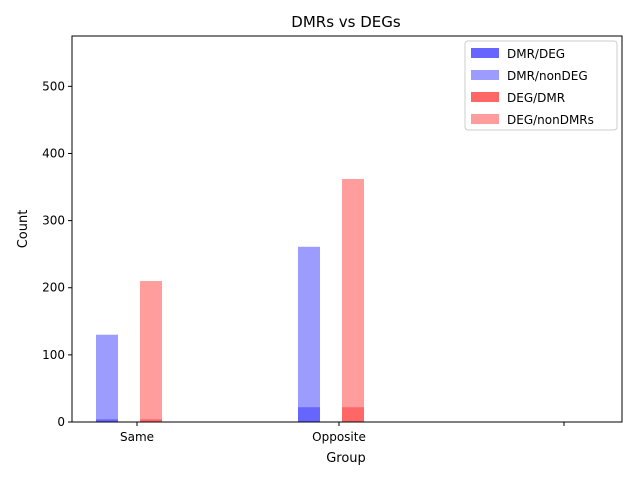  What do you see at coordinates (107, 378) in the screenshot?
I see `bar-dmr-nondeg-same` at bounding box center [107, 378].